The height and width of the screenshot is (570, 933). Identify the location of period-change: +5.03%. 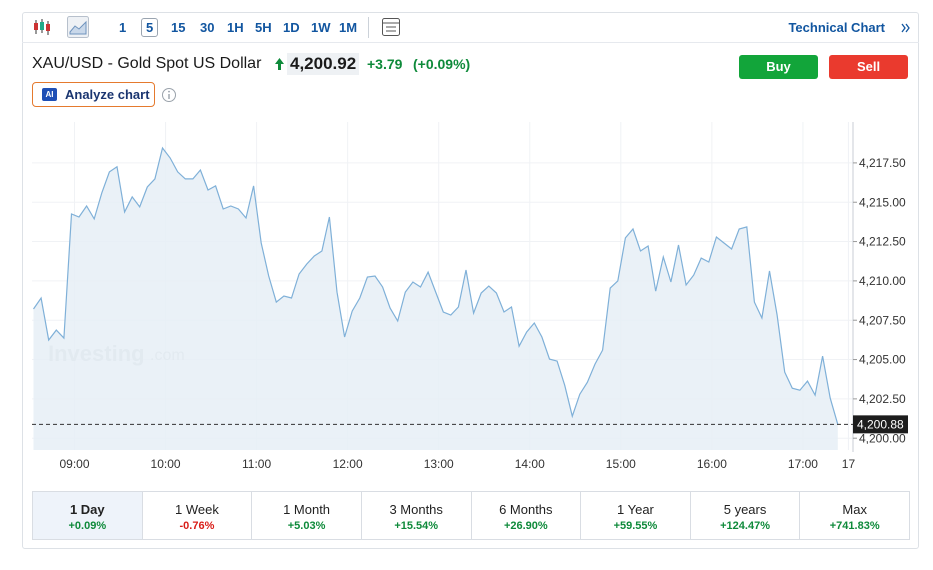
(306, 526).